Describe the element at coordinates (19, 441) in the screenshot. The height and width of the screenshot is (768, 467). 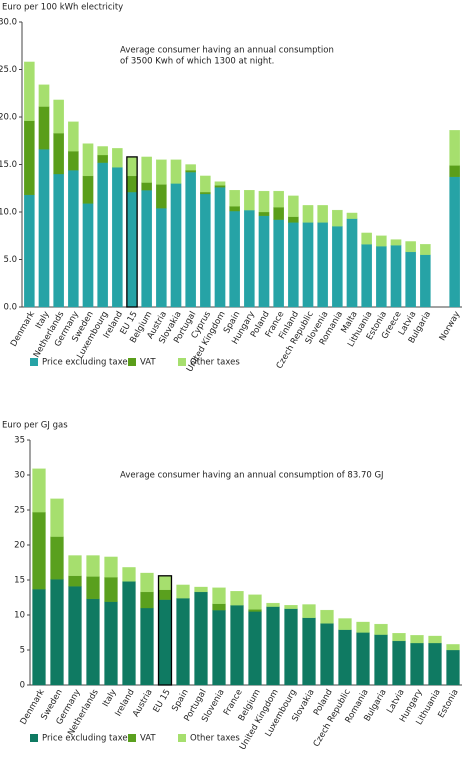
I see `y-tick-label: 35` at that location.